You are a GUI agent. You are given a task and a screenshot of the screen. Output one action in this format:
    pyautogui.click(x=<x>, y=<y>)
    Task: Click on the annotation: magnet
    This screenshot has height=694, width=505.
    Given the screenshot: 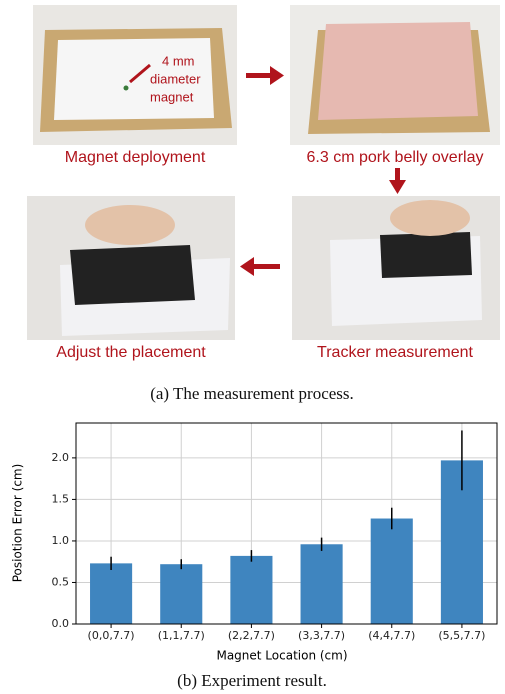 What is the action you would take?
    pyautogui.click(x=172, y=96)
    